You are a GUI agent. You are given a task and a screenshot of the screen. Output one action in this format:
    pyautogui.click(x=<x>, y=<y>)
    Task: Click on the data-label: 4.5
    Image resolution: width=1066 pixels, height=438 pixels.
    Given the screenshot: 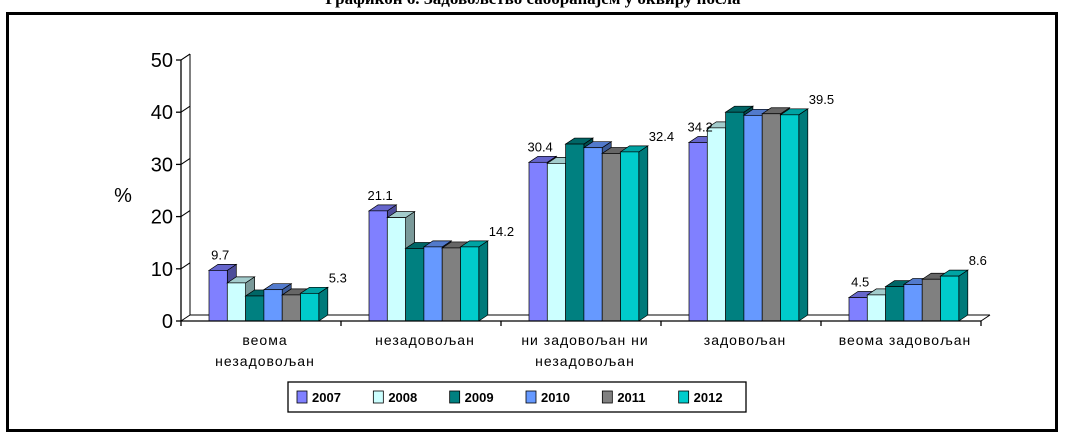 What is the action you would take?
    pyautogui.click(x=860, y=282)
    